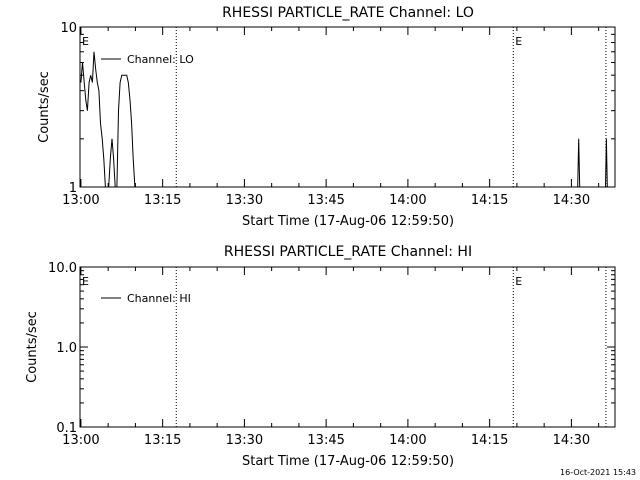  What do you see at coordinates (44, 107) in the screenshot?
I see `y-axis-title-lo: Counts/sec` at bounding box center [44, 107].